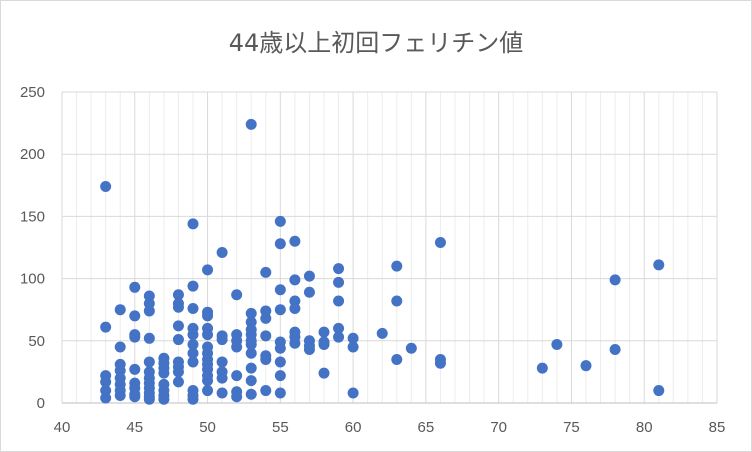 This screenshot has width=752, height=452. Describe the element at coordinates (717, 427) in the screenshot. I see `x-tick-label: 85` at that location.